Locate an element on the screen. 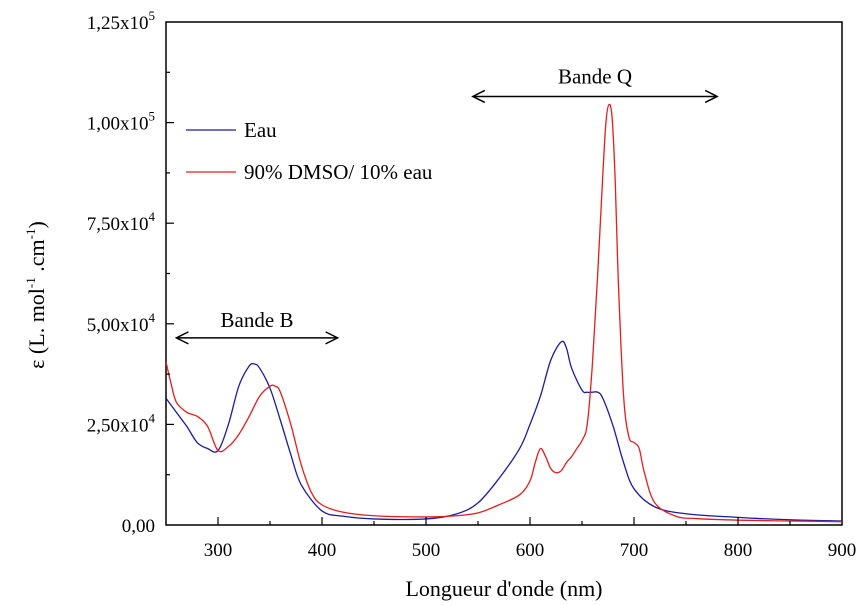 The image size is (864, 605). x-axis-title: Longueur d'onde (nm) is located at coordinates (503, 588).